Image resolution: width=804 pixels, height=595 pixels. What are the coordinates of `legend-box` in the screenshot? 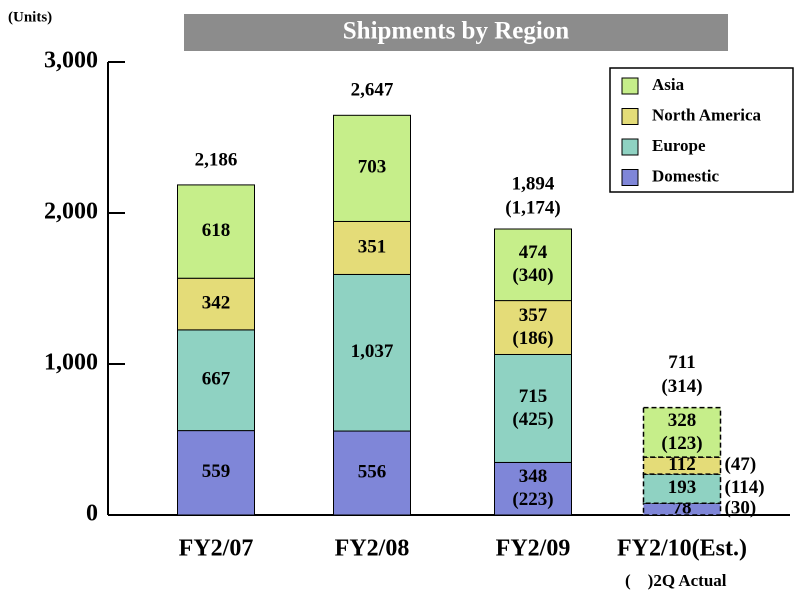 It's located at (701, 130).